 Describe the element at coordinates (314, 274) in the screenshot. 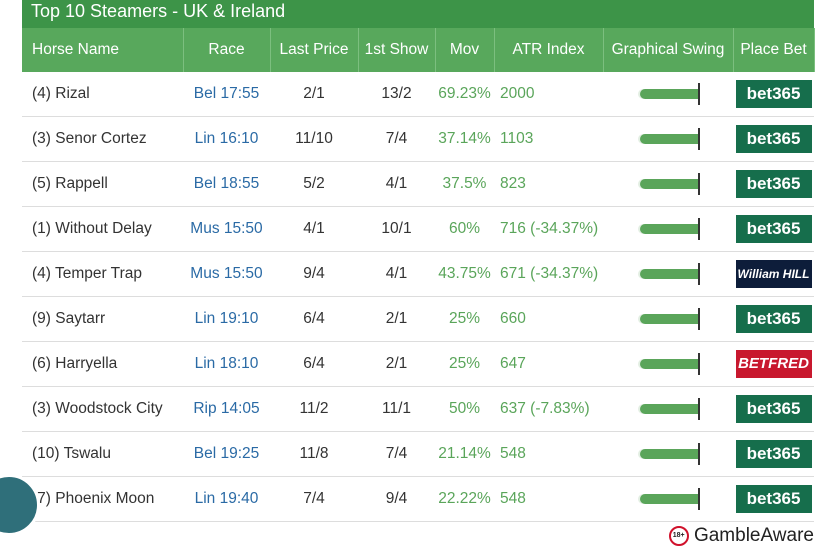

I see `last-price: 9/4` at that location.